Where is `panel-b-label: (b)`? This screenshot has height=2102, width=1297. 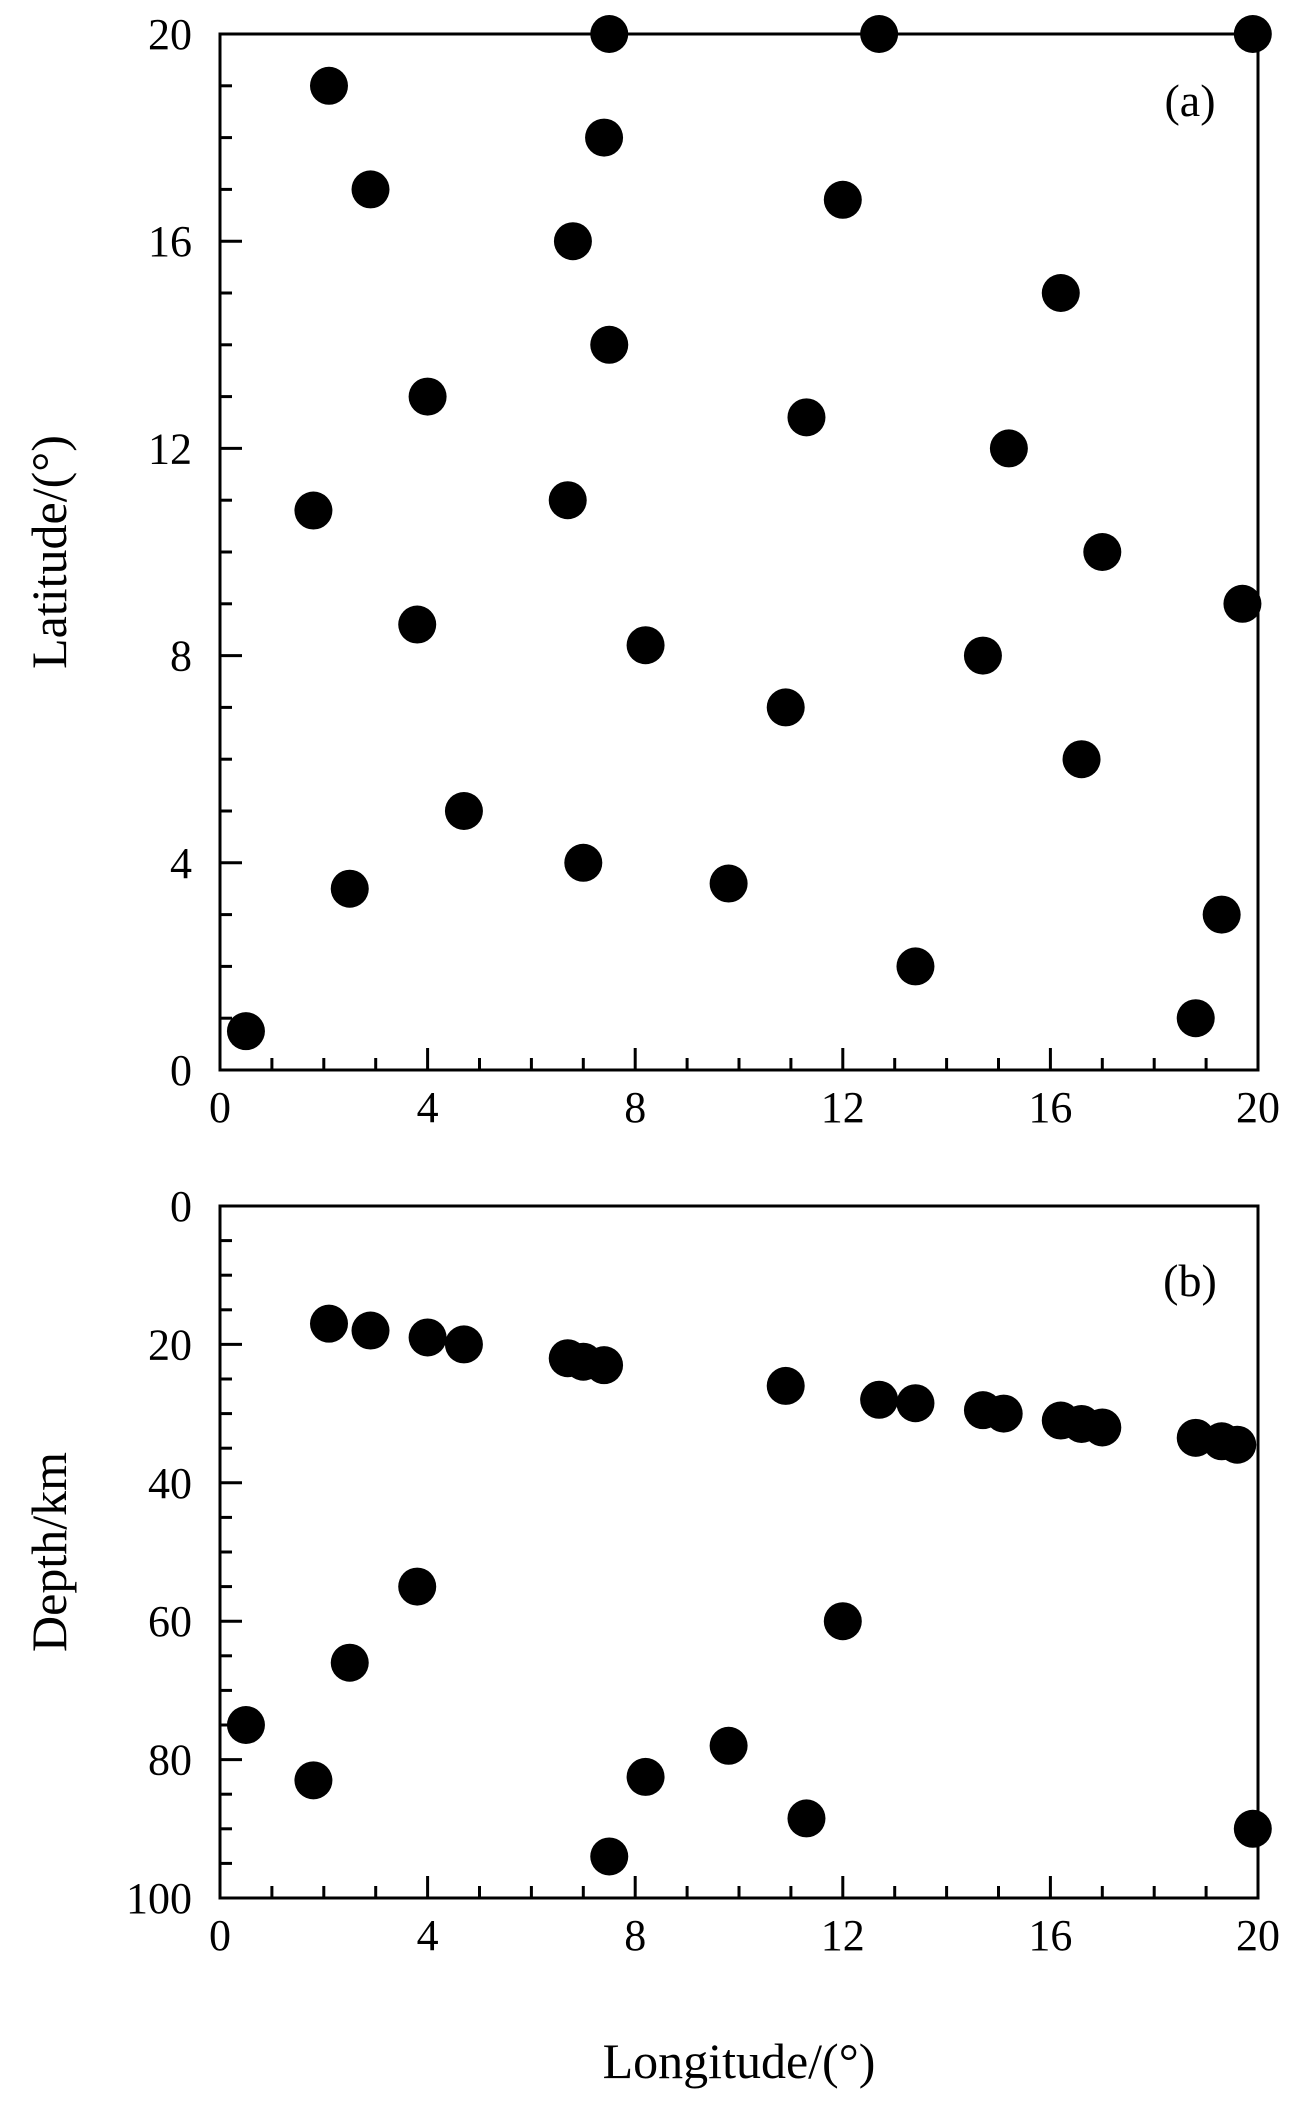
panel-b-label: (b) is located at coordinates (1190, 1280).